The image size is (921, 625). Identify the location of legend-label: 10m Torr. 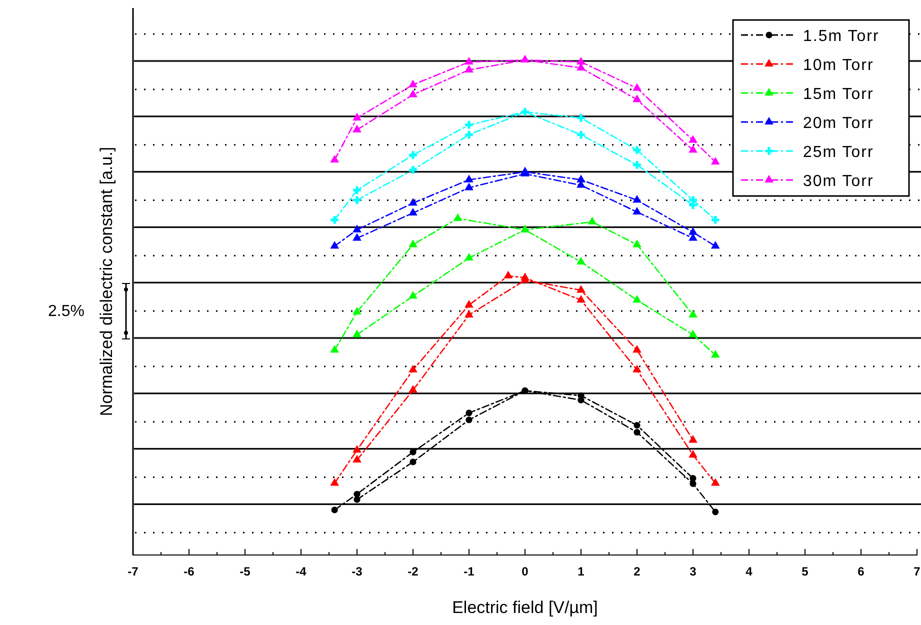
(838, 65).